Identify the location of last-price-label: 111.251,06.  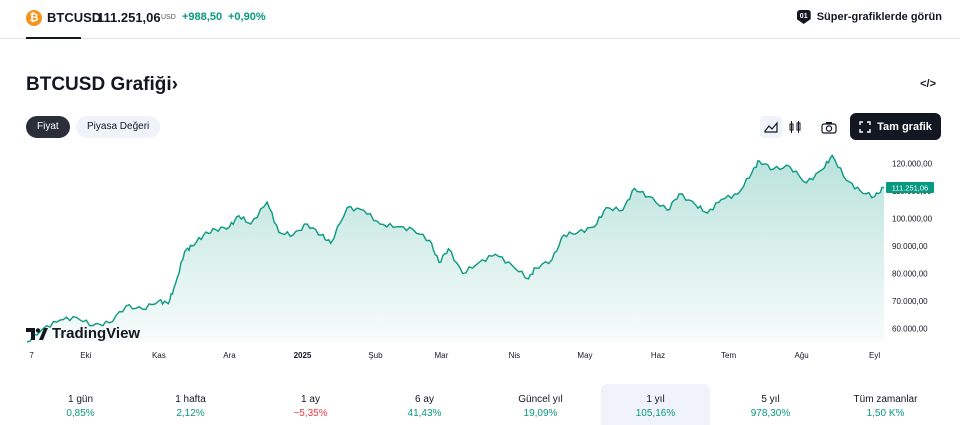
(910, 188).